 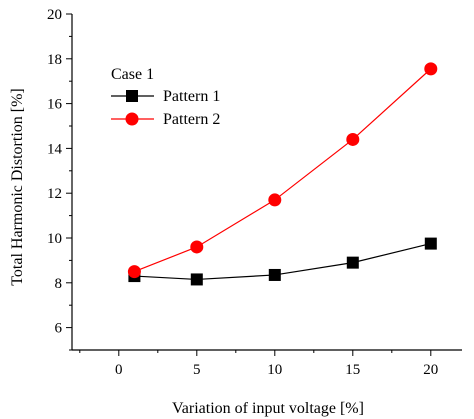 What do you see at coordinates (17, 187) in the screenshot?
I see `y-axis-title: Total Harmonic Distortion [%]` at bounding box center [17, 187].